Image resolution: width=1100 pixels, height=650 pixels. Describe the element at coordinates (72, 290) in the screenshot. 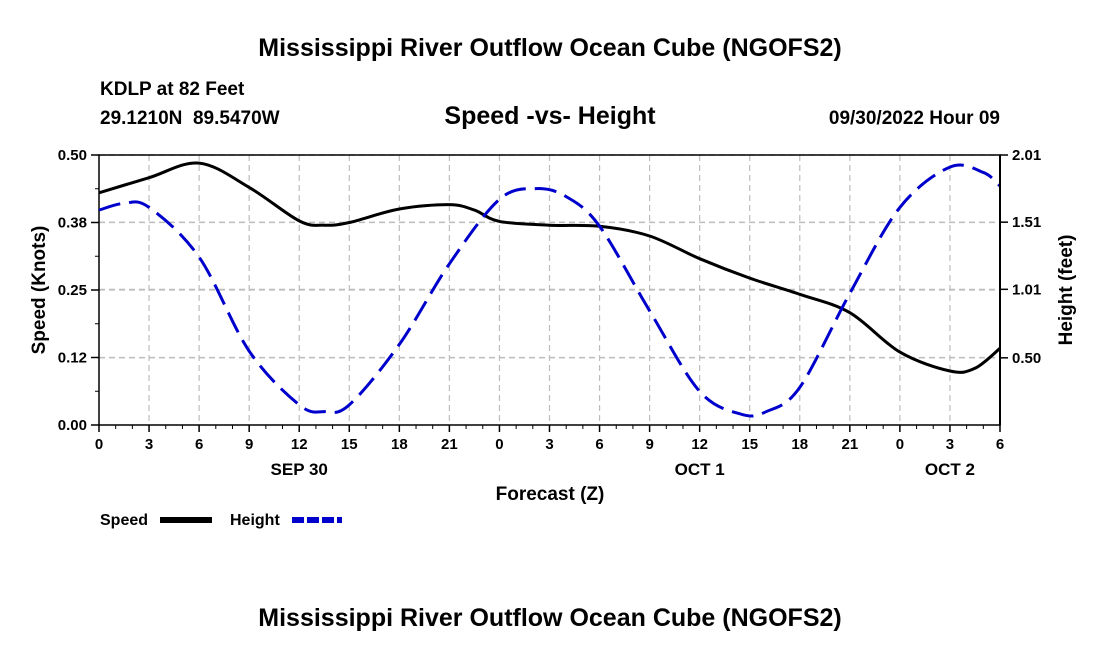

I see `y-left-tick-label: 0.25` at that location.